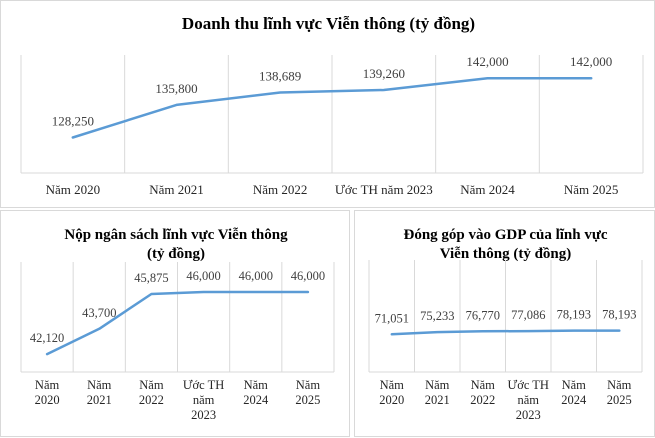 Image resolution: width=655 pixels, height=438 pixels. What do you see at coordinates (506, 254) in the screenshot?
I see `chart-title-line: Viễn thông (tỷ đồng)` at bounding box center [506, 254].